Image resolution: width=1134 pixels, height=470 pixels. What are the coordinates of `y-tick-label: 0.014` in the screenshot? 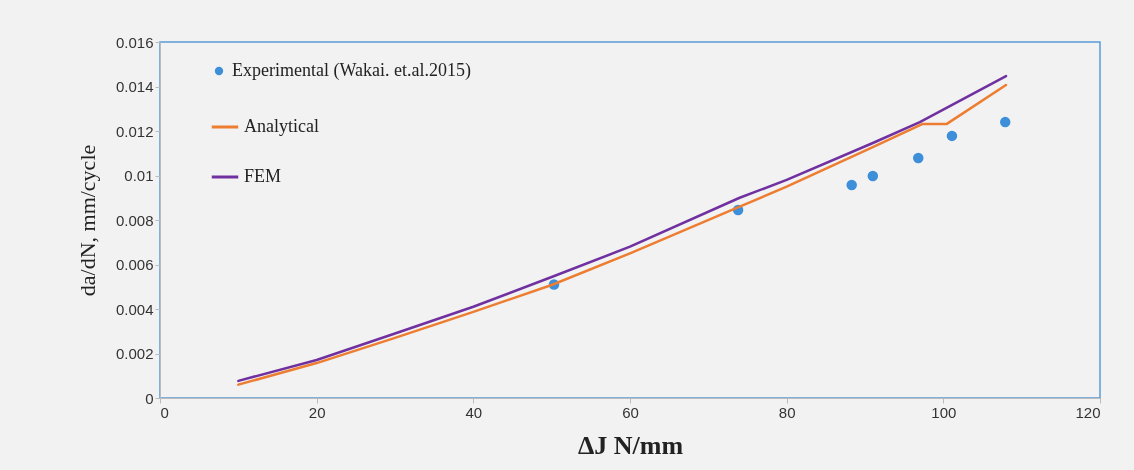 It's located at (134, 86).